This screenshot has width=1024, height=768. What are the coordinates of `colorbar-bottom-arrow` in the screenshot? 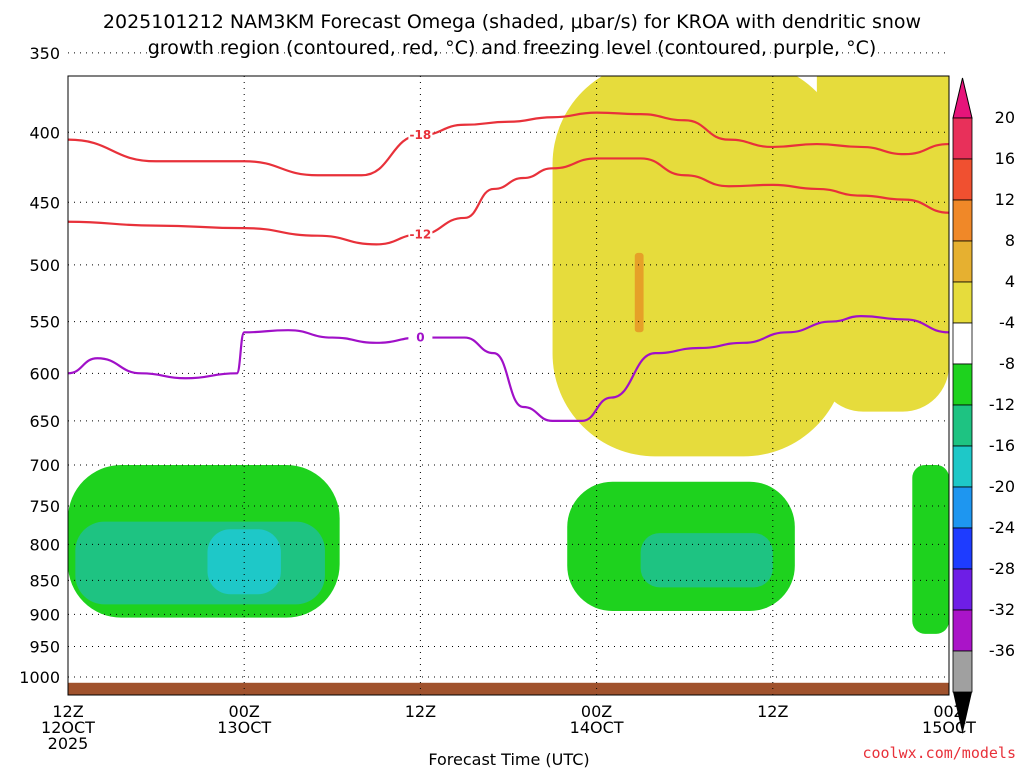 It's located at (962, 713).